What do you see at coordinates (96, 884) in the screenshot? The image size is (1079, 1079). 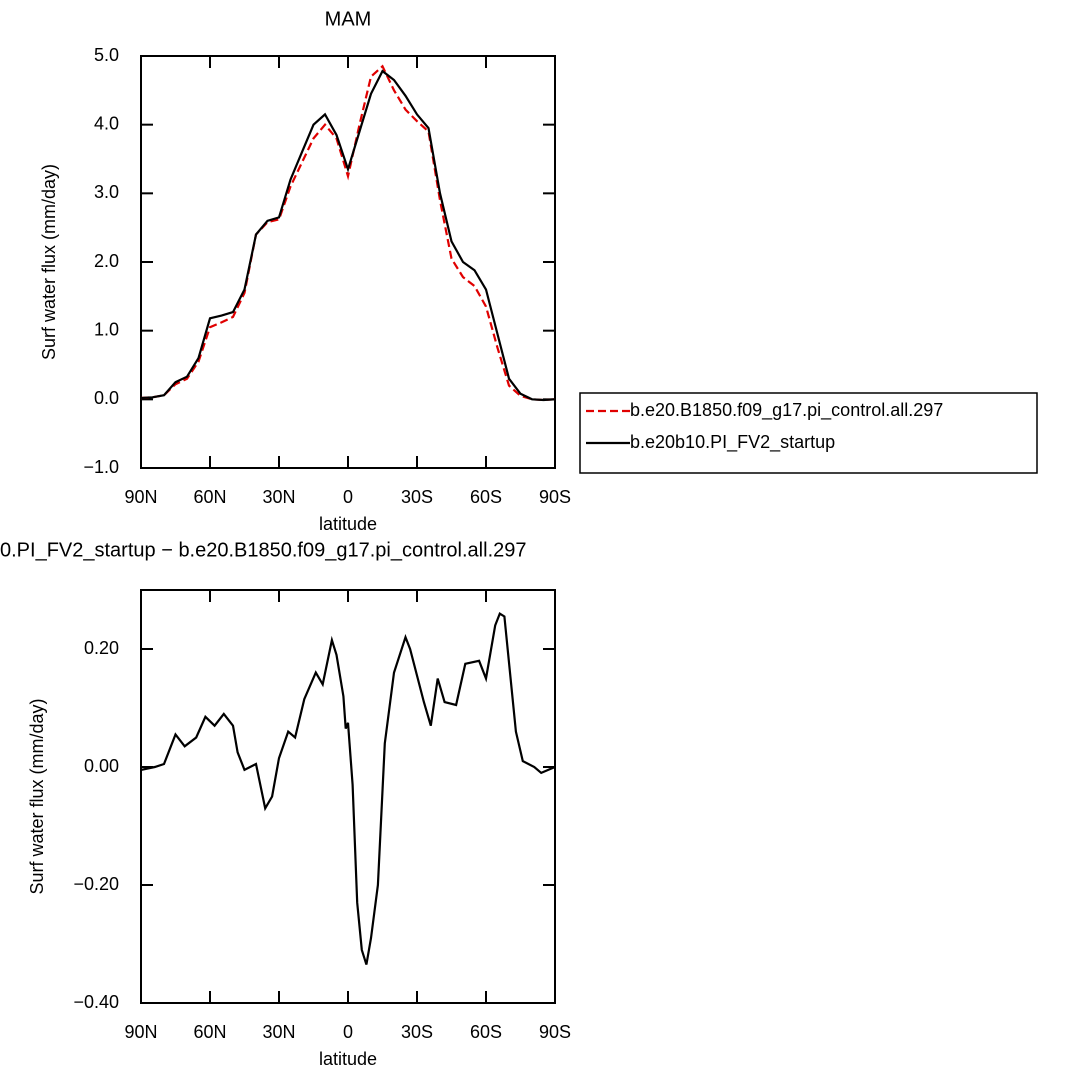 I see `y-tick-label: −0.20` at bounding box center [96, 884].